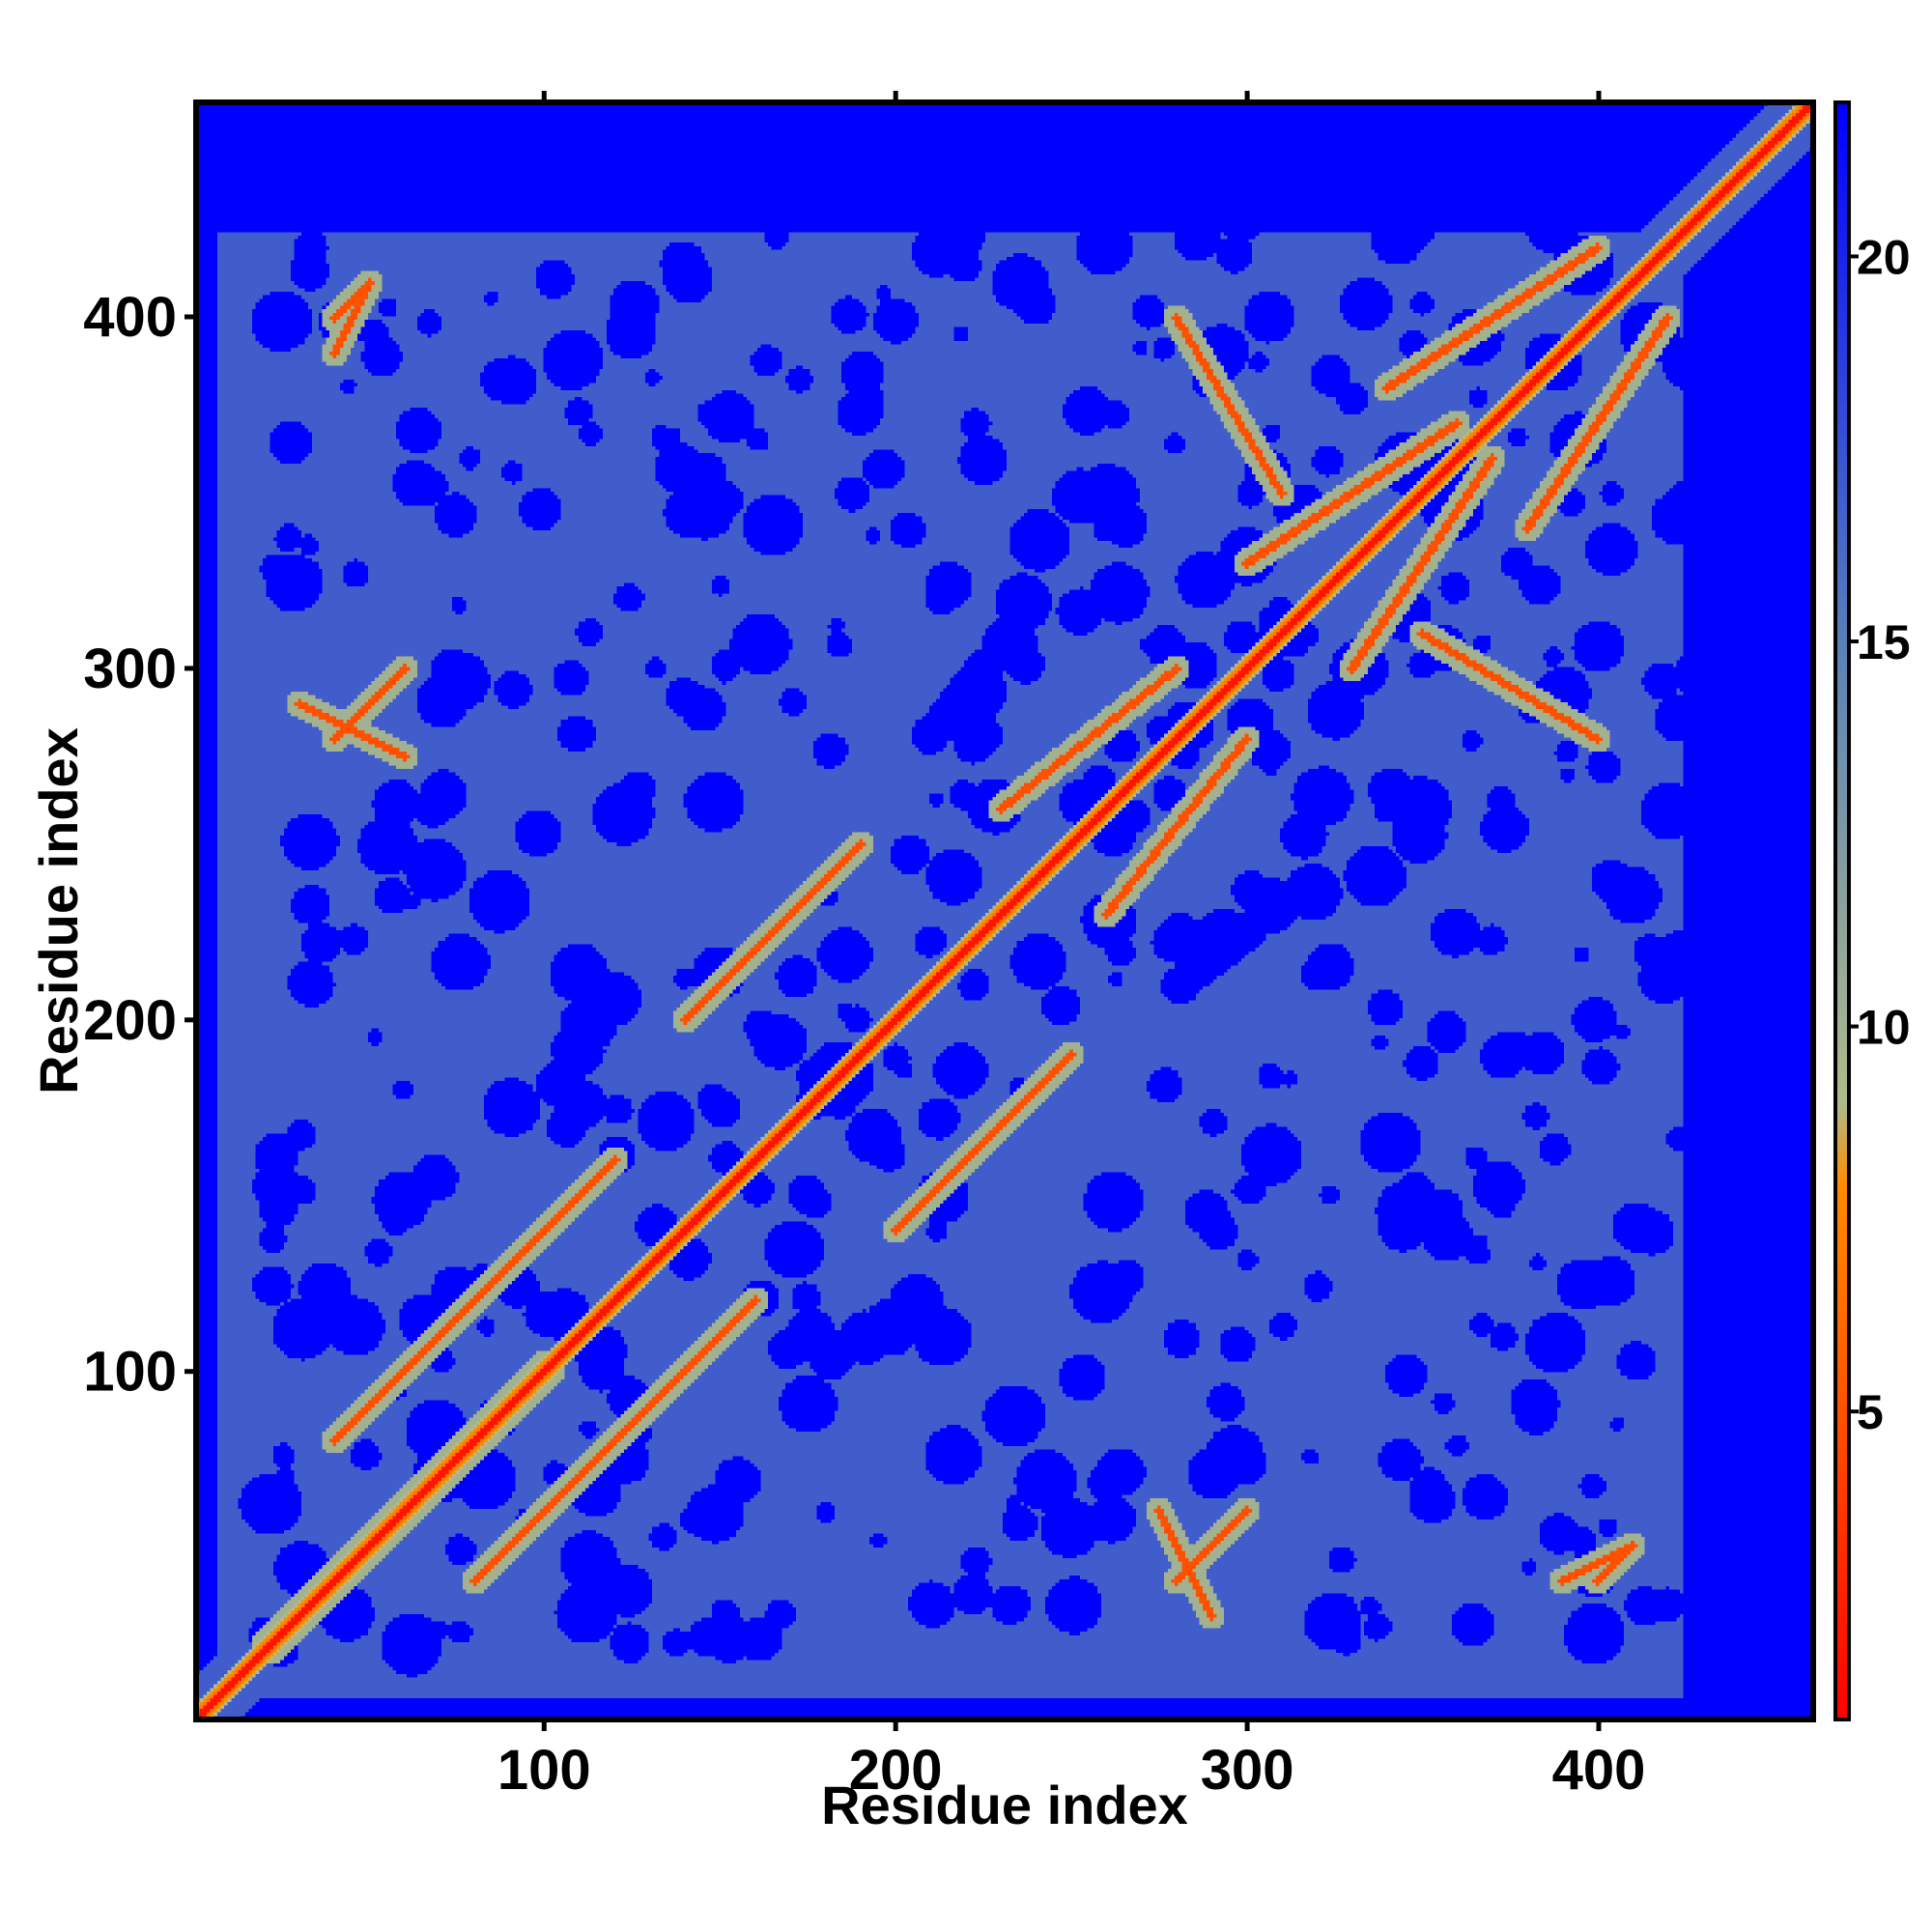 The image size is (1932, 1932). I want to click on y-axis-title: Residue index, so click(58, 910).